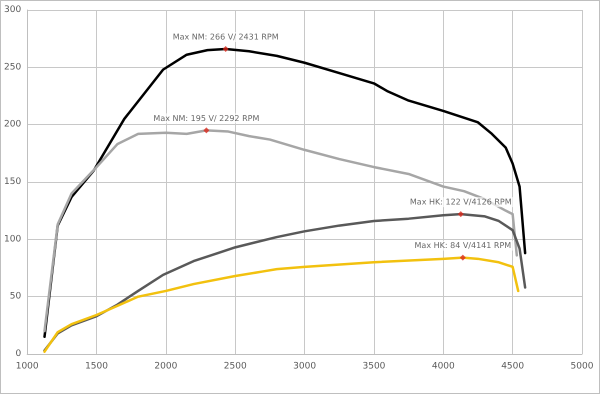  What do you see at coordinates (13, 182) in the screenshot?
I see `y-tick-label: 150` at bounding box center [13, 182].